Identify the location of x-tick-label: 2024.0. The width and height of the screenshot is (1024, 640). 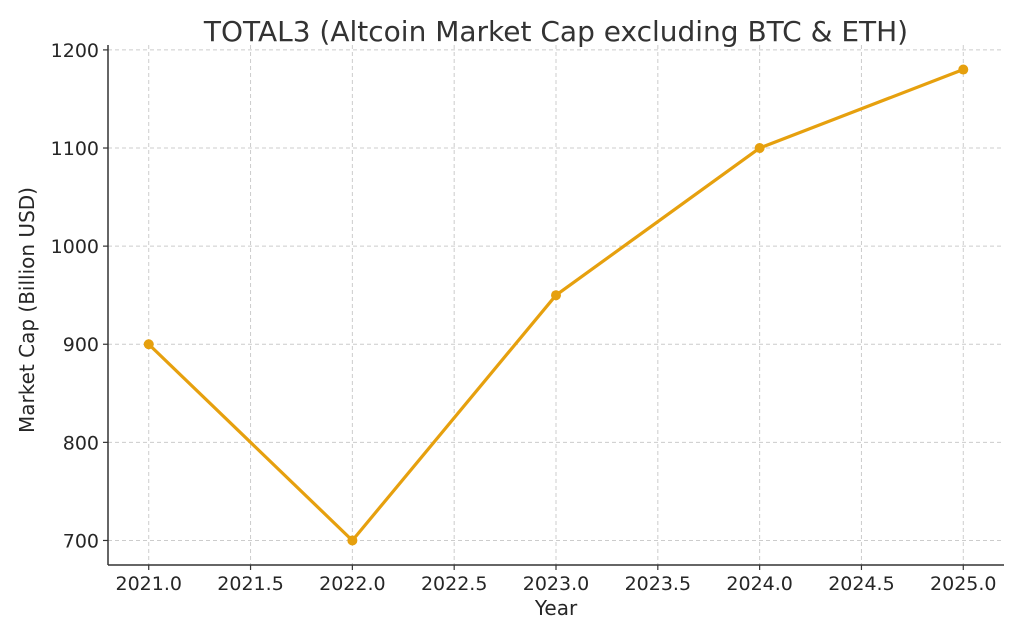
(759, 584).